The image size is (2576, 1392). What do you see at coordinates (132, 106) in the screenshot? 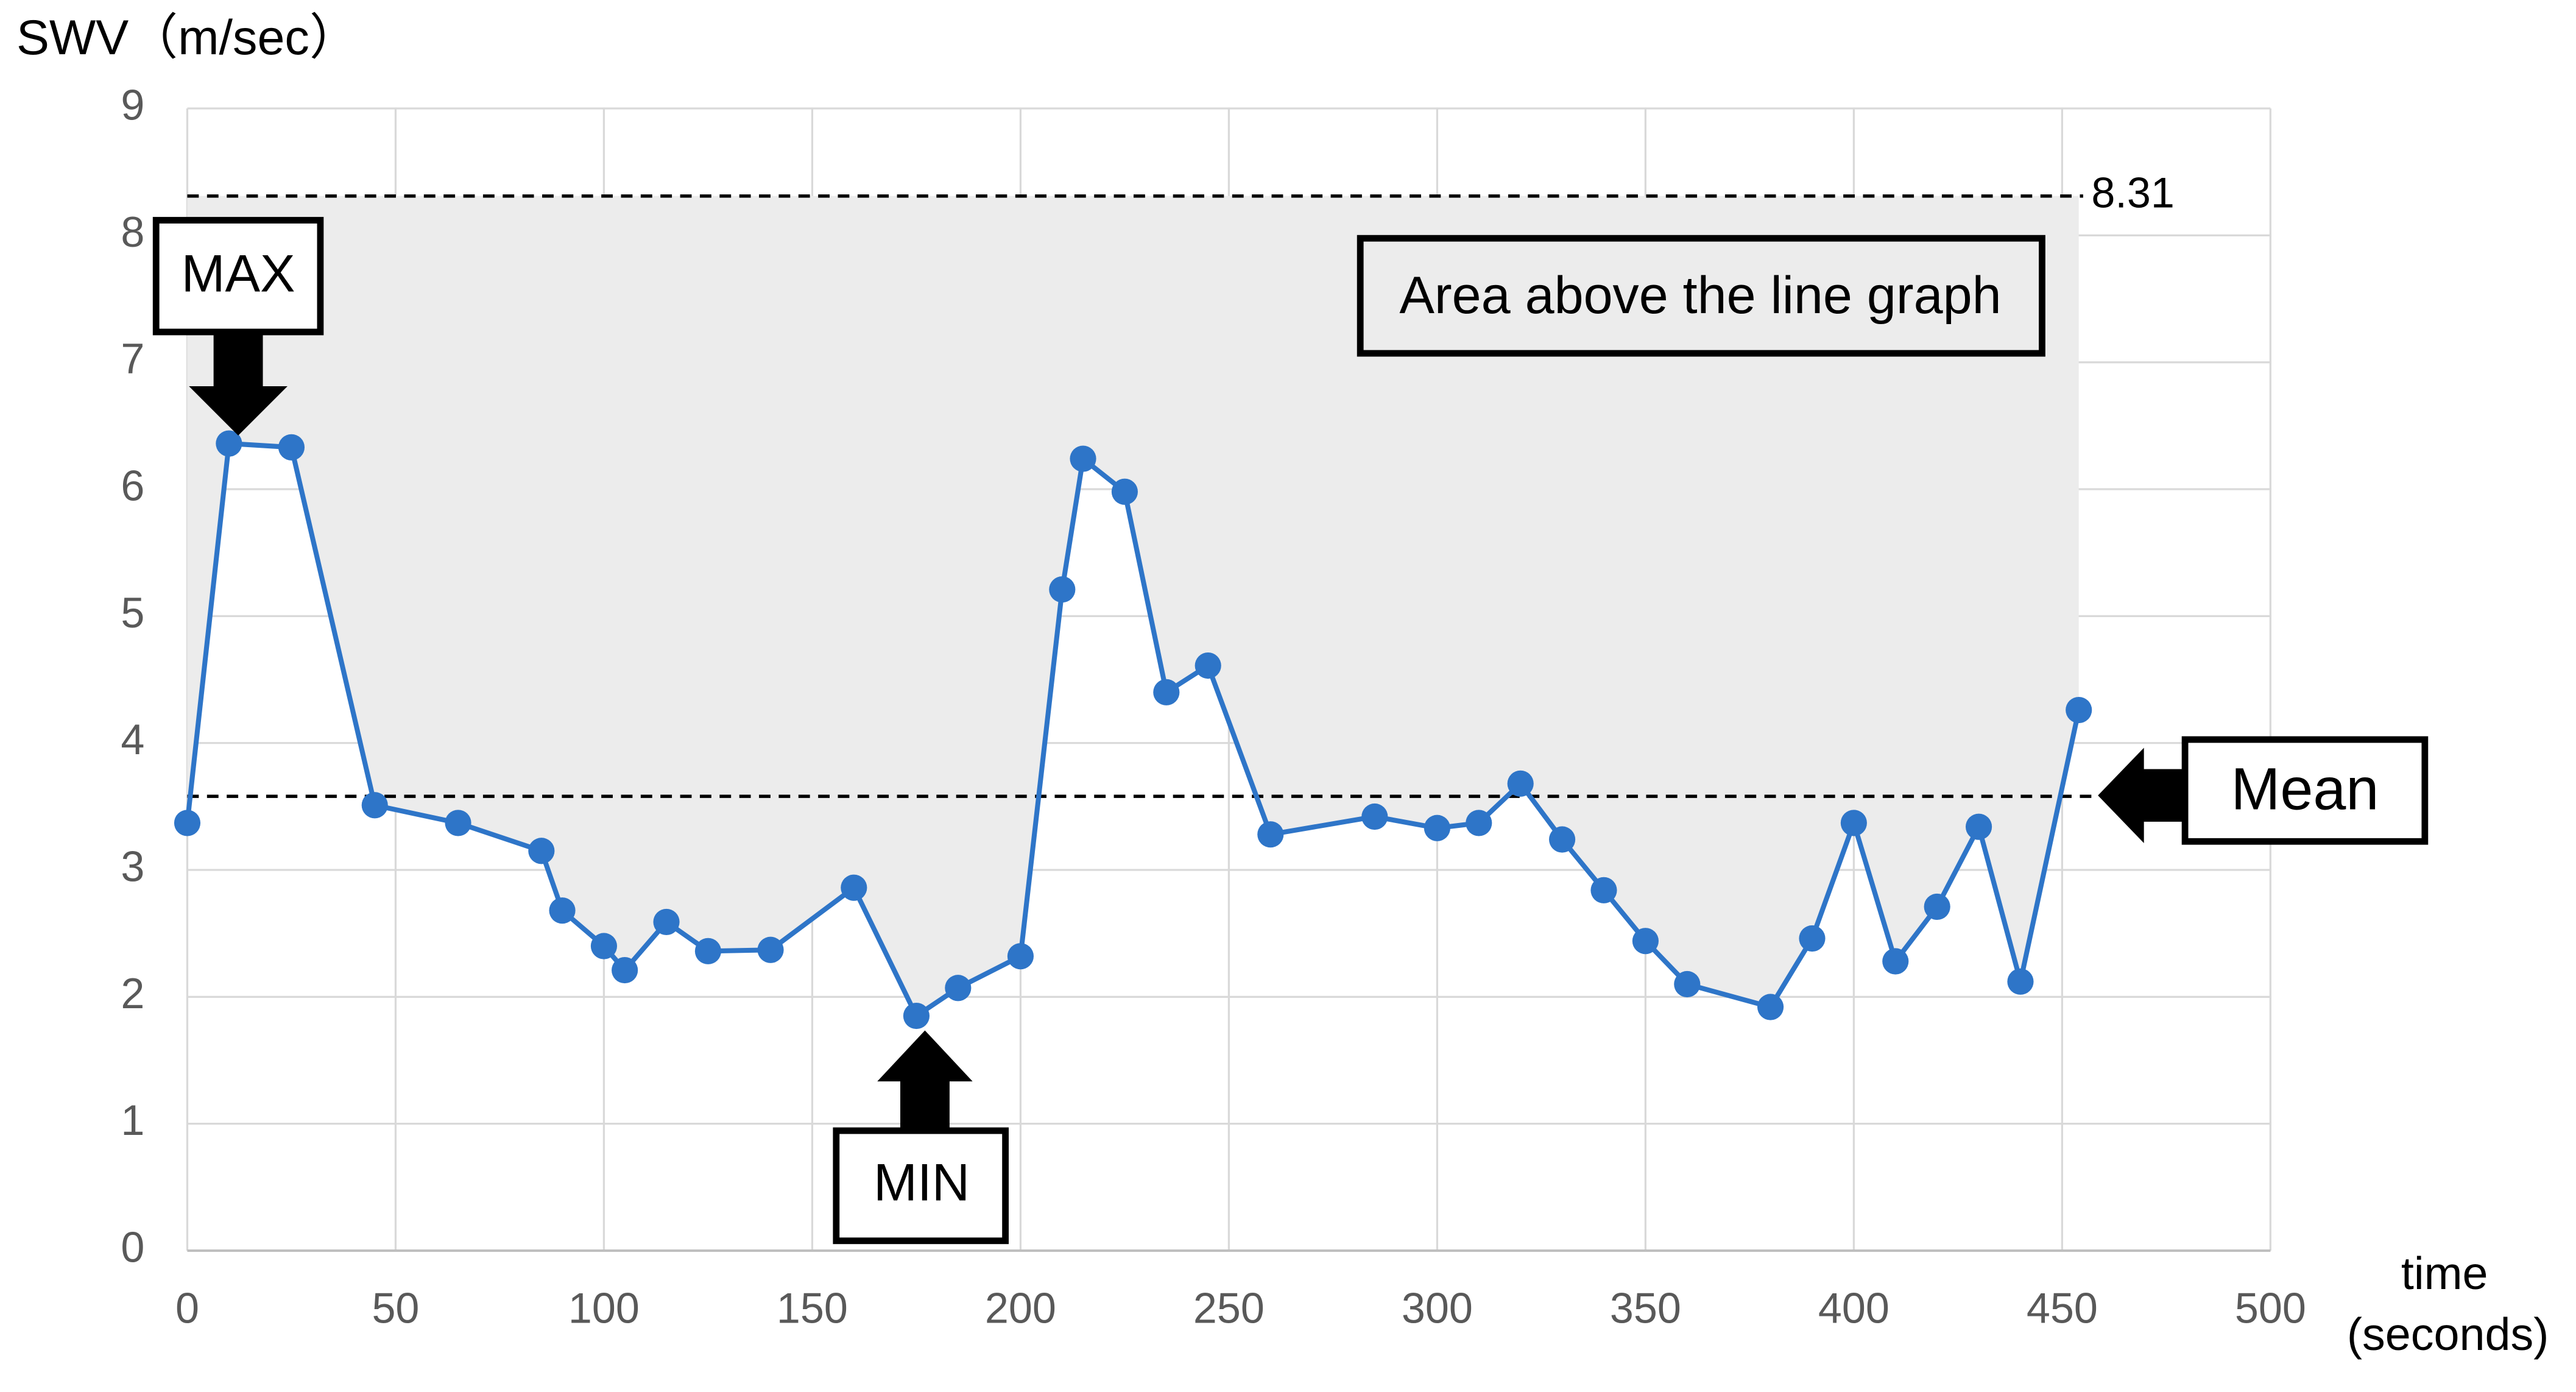
I see `y-tick-label: 9` at bounding box center [132, 106].